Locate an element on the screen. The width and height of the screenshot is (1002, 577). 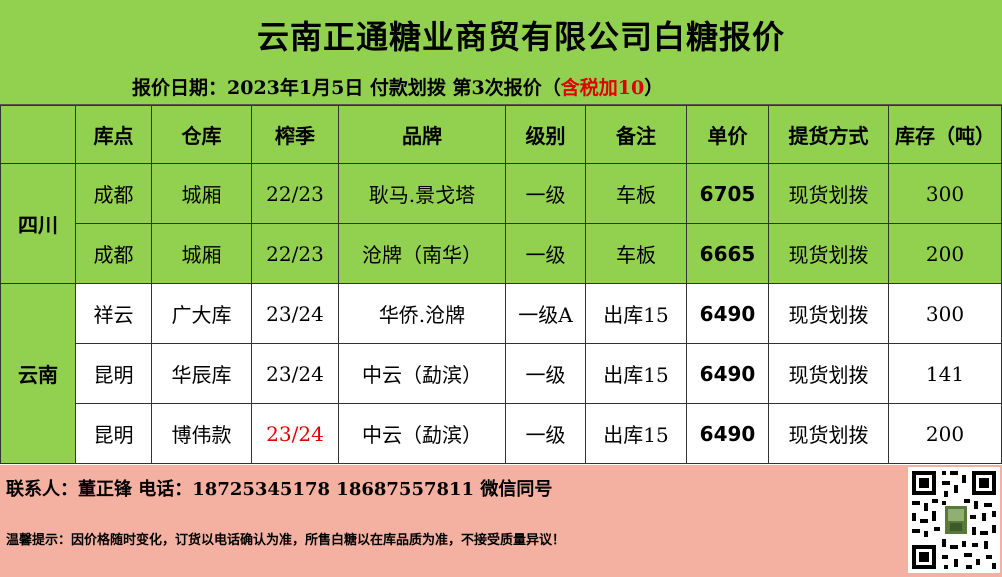
contact-info: 联系人：董正锋 电话：18725345178 18687557811 微信同号 is located at coordinates (279, 489).